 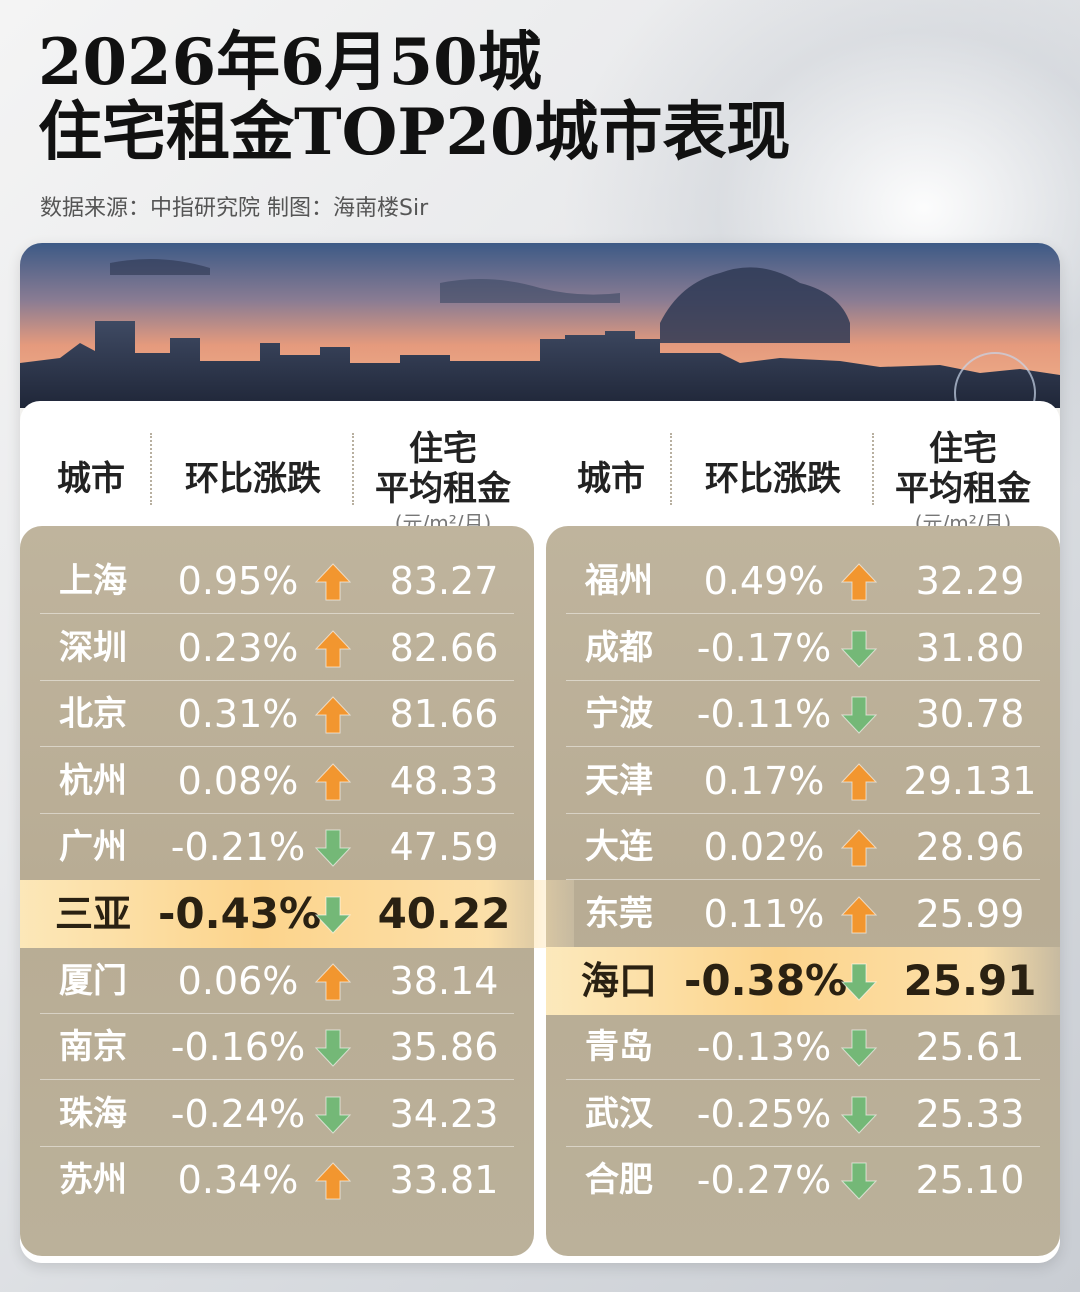 What do you see at coordinates (619, 1180) in the screenshot?
I see `city-name: 合肥` at bounding box center [619, 1180].